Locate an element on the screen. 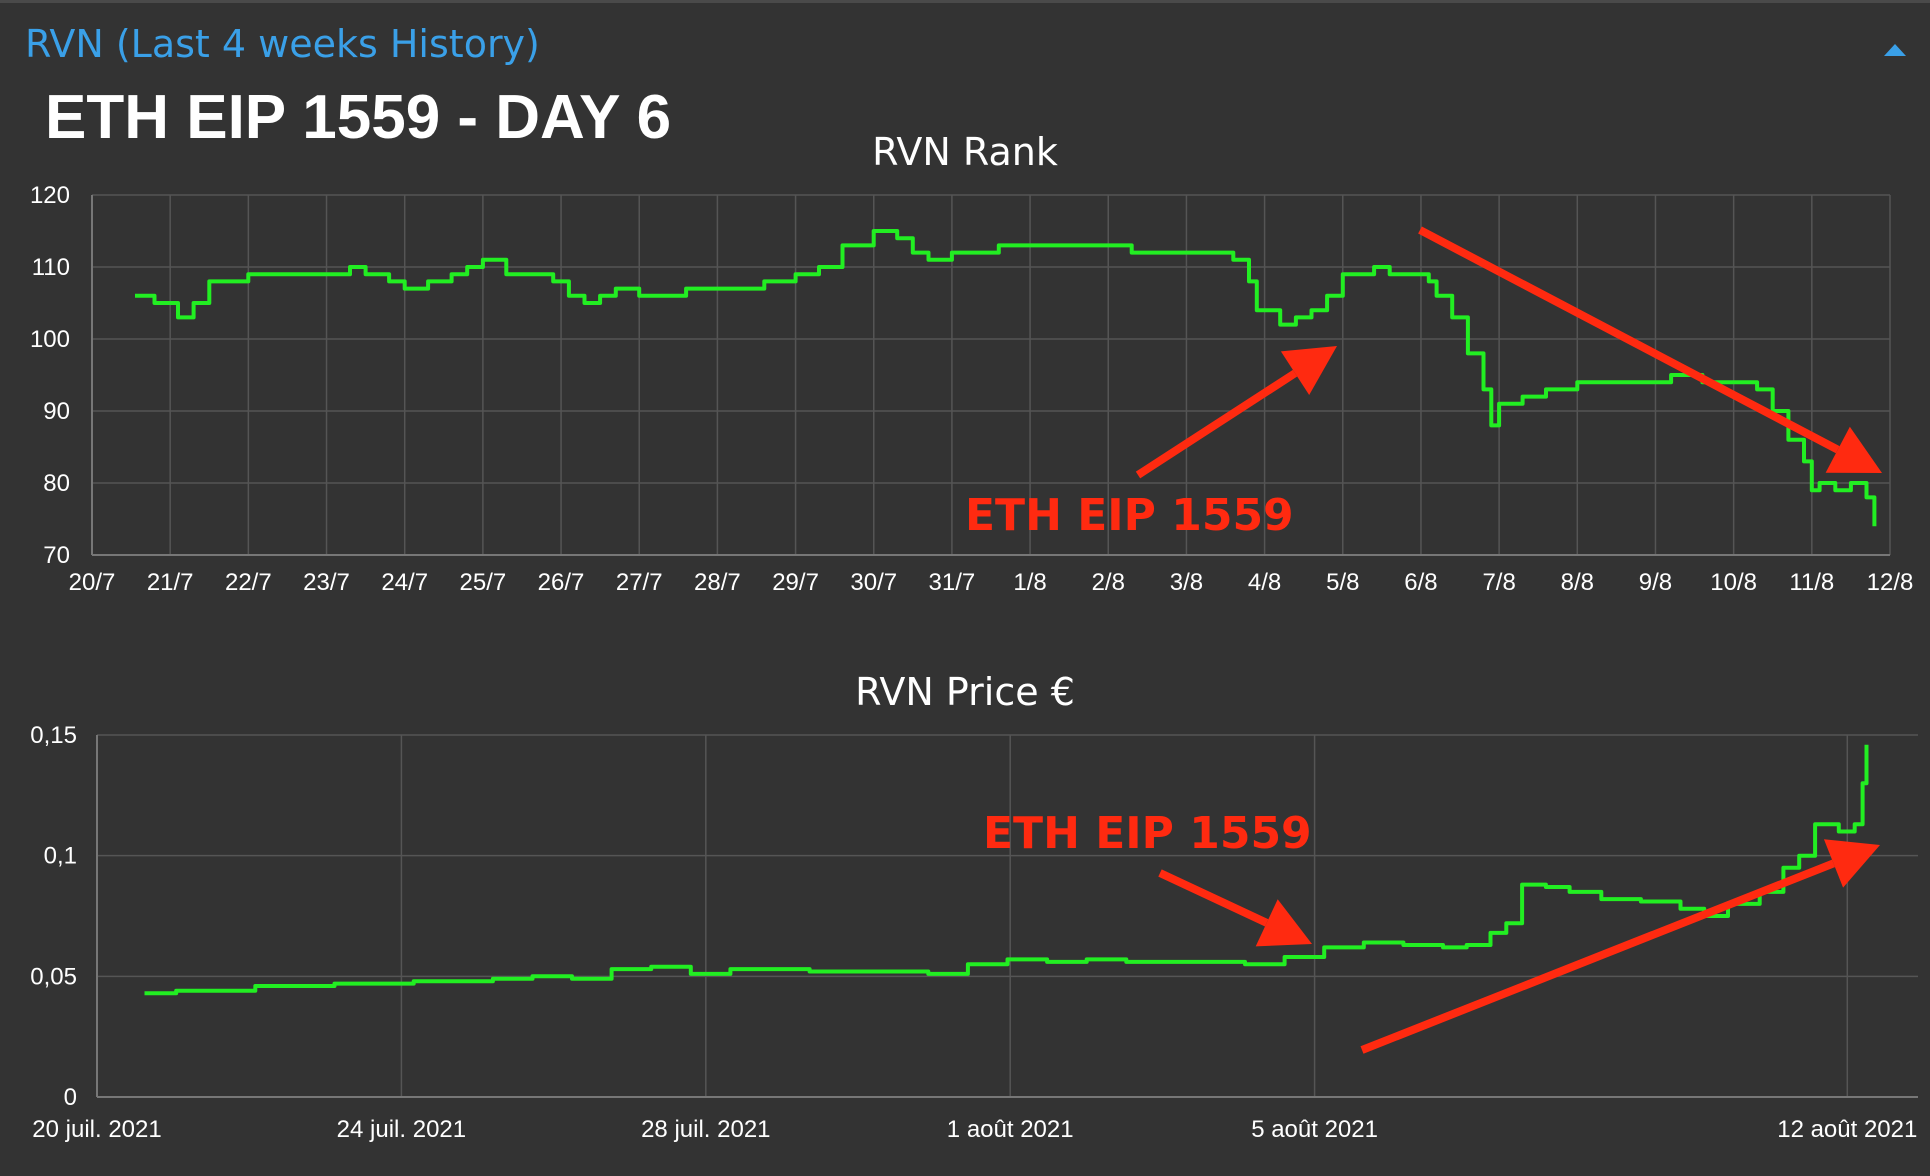 Image resolution: width=1930 pixels, height=1176 pixels. rank-x-tick: 7/8 is located at coordinates (1498, 582).